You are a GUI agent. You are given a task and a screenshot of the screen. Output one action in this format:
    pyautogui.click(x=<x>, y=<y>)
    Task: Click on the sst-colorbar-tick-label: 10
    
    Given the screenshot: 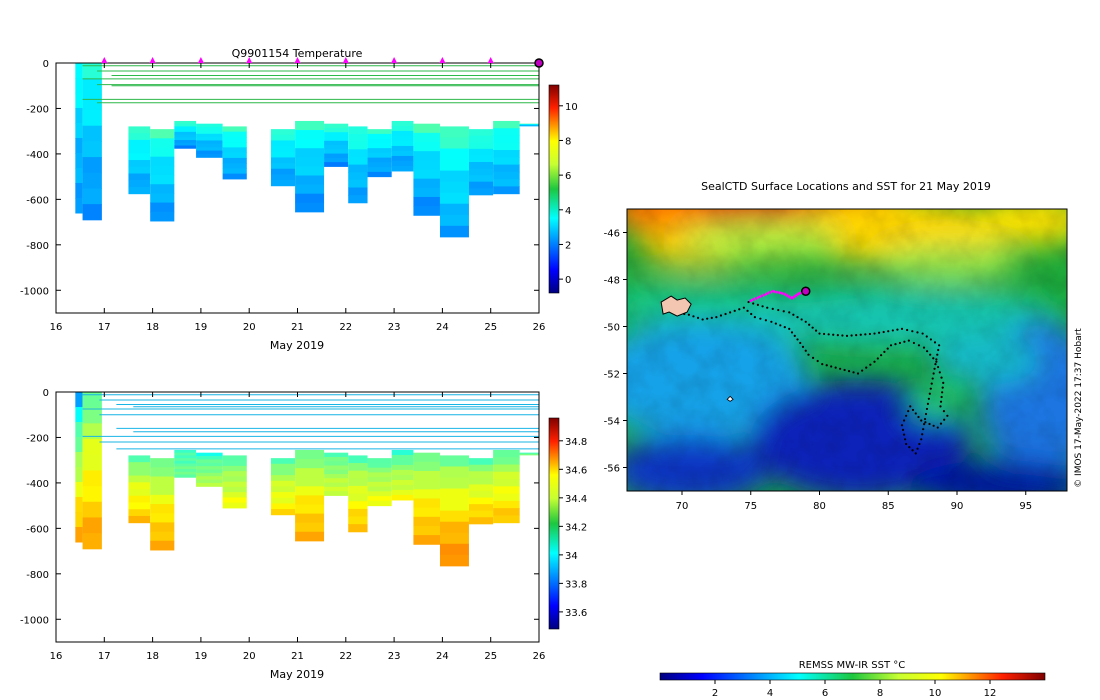 What is the action you would take?
    pyautogui.click(x=935, y=693)
    